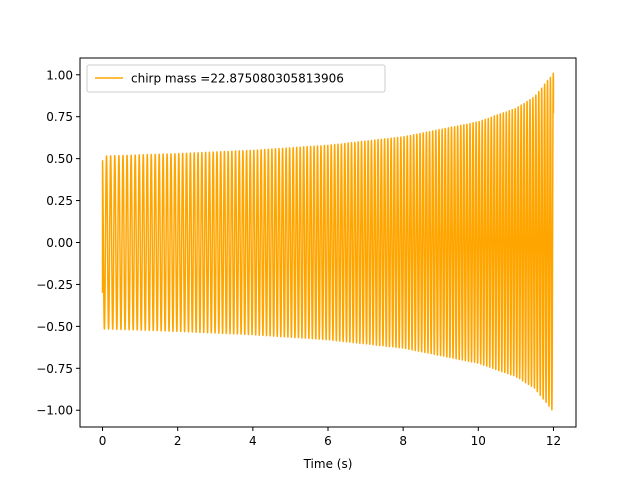  Describe the element at coordinates (178, 441) in the screenshot. I see `x-tick-label: 2` at that location.